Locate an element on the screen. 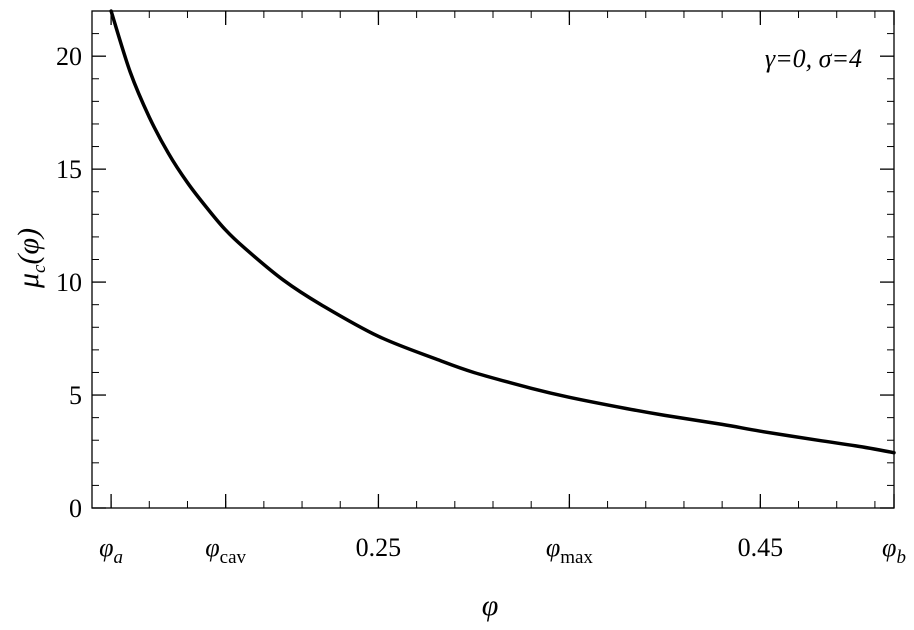 The height and width of the screenshot is (630, 914). x-axis-title: φ is located at coordinates (490, 605).